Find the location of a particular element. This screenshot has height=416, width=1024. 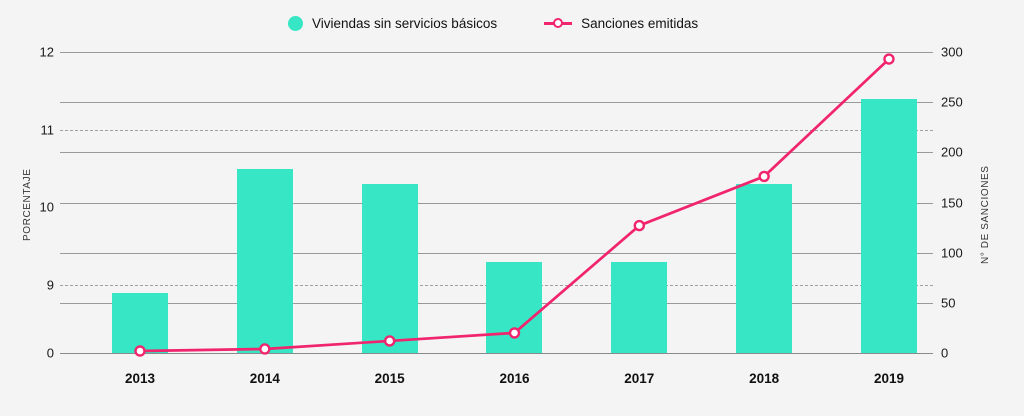

line-point-2018 is located at coordinates (764, 176).